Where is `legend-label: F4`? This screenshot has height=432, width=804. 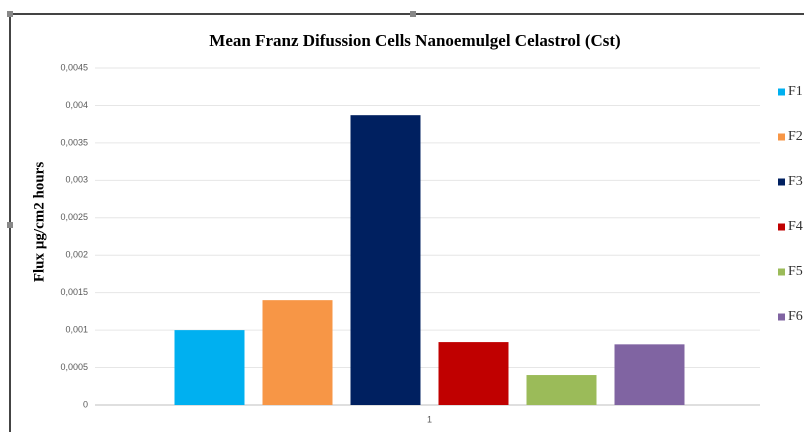
legend-label: F4 is located at coordinates (795, 226).